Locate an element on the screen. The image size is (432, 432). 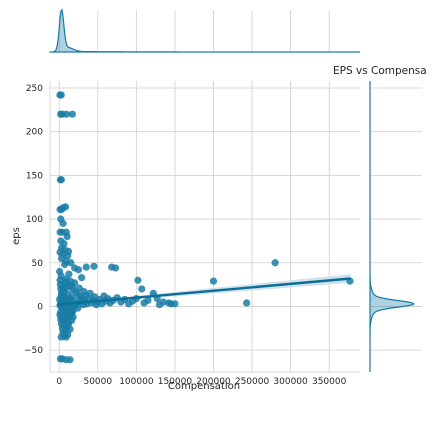
right-marginal-density is located at coordinates (395, 226).